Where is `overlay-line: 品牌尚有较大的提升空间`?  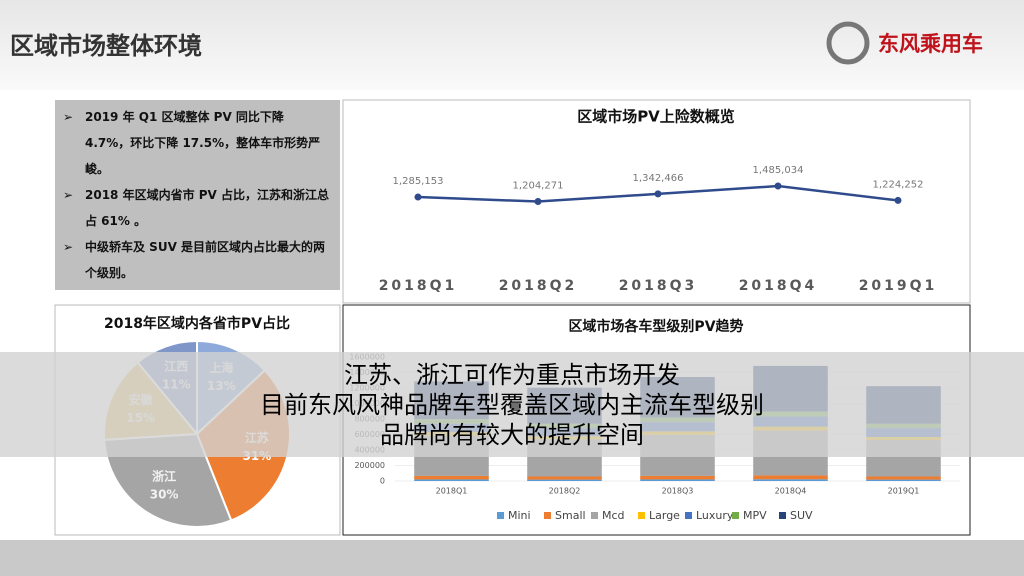
overlay-line: 品牌尚有较大的提升空间 is located at coordinates (512, 435).